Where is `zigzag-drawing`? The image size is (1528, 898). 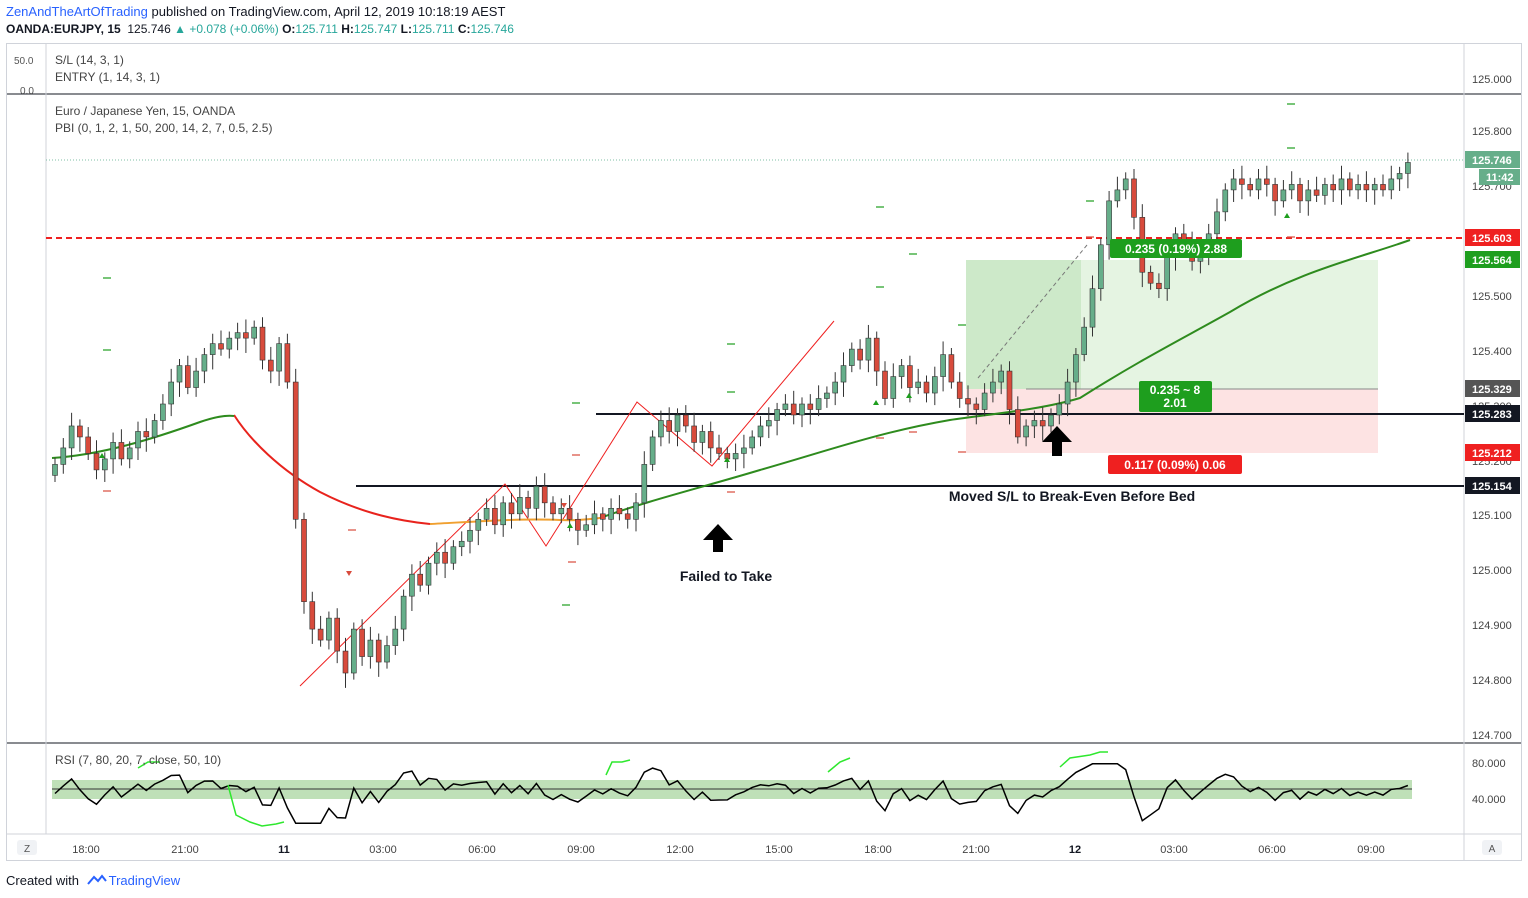
zigzag-drawing is located at coordinates (567, 503).